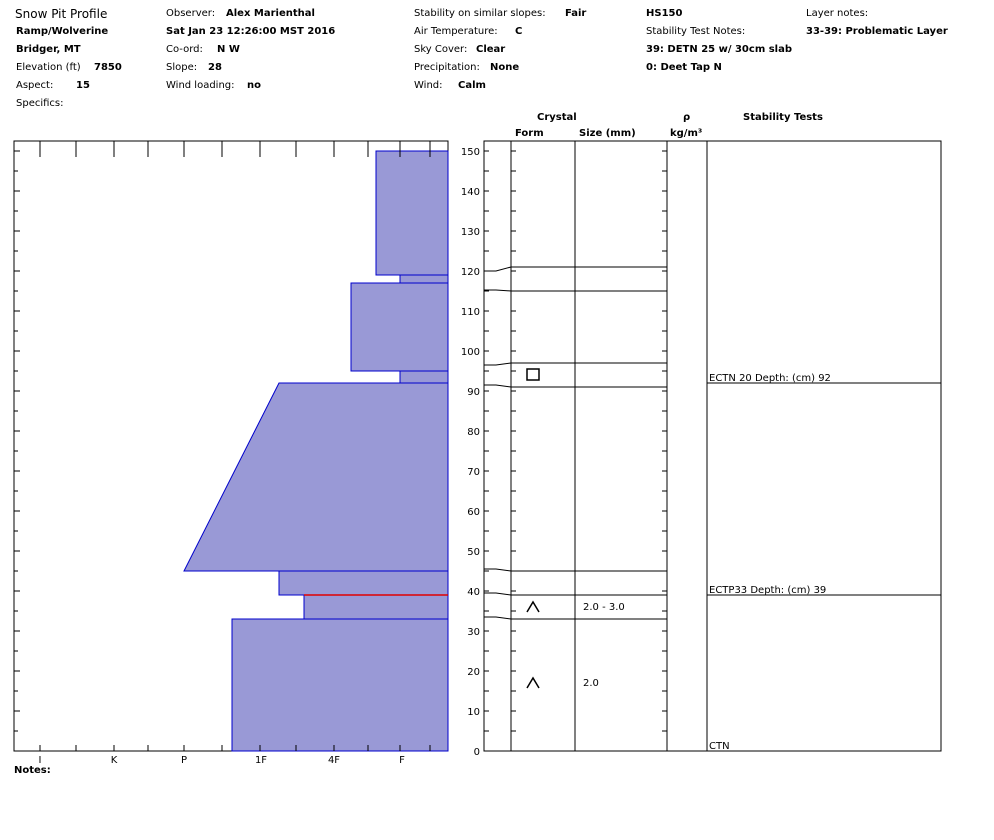 The image size is (994, 840). What do you see at coordinates (447, 67) in the screenshot?
I see `precip-label: Precipitation:` at bounding box center [447, 67].